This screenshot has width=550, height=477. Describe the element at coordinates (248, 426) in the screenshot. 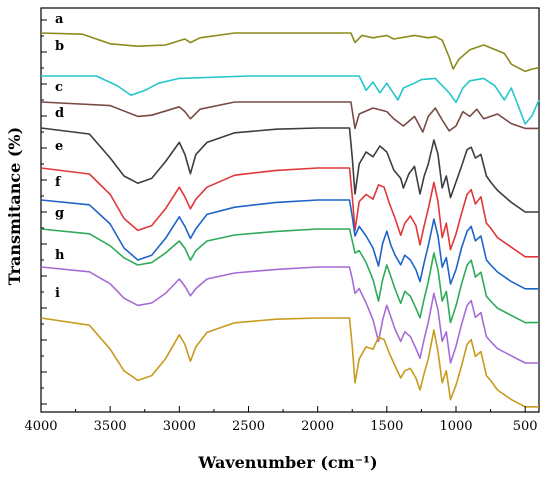

I see `x-tick-label: 2500` at that location.